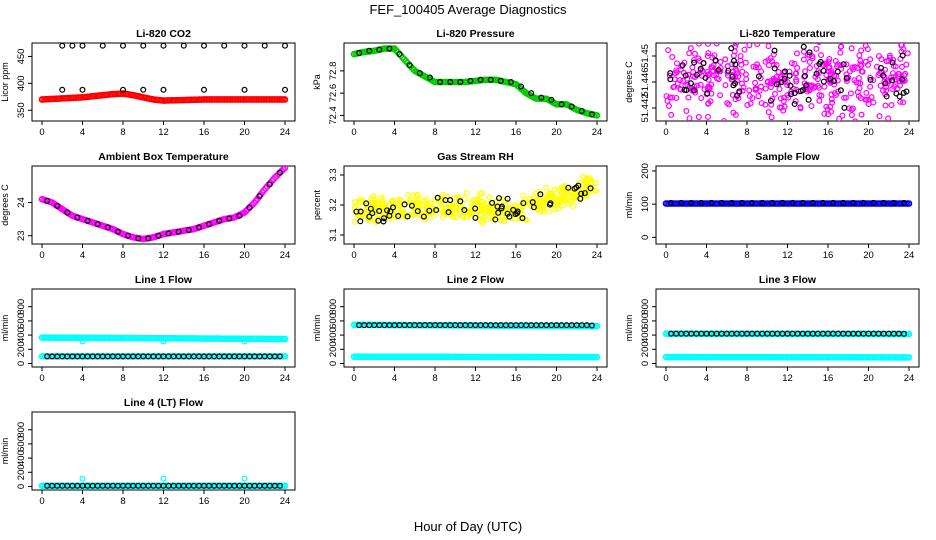  Describe the element at coordinates (788, 280) in the screenshot. I see `panel-title: Line 3 Flow` at that location.